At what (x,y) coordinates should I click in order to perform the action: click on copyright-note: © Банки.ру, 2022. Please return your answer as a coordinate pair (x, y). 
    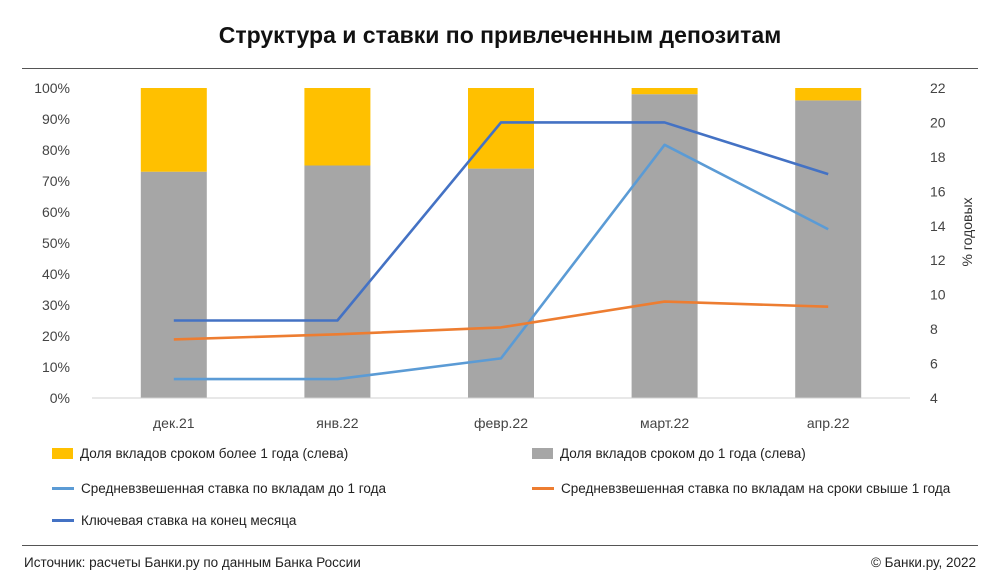
    Looking at the image, I should click on (923, 562).